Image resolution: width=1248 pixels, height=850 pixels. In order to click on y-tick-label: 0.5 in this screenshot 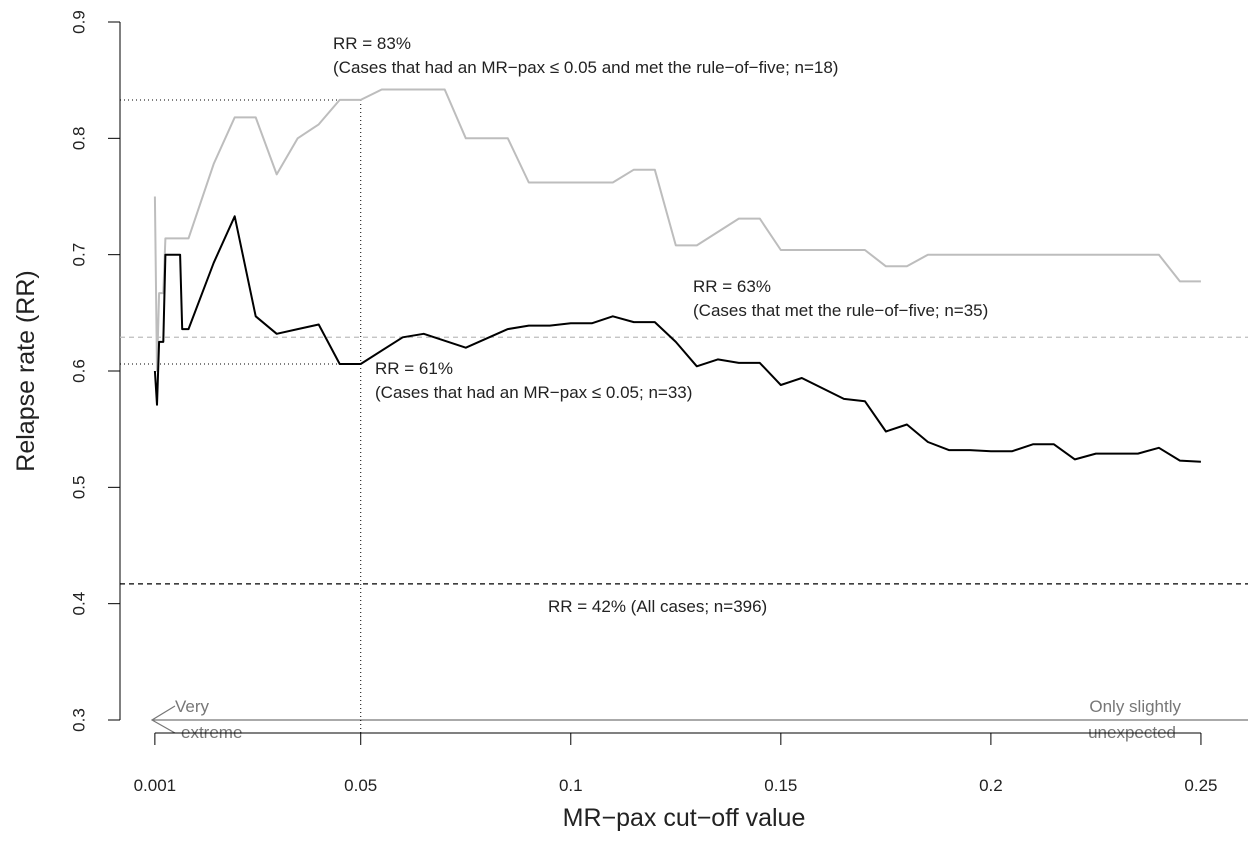, I will do `click(78, 488)`.